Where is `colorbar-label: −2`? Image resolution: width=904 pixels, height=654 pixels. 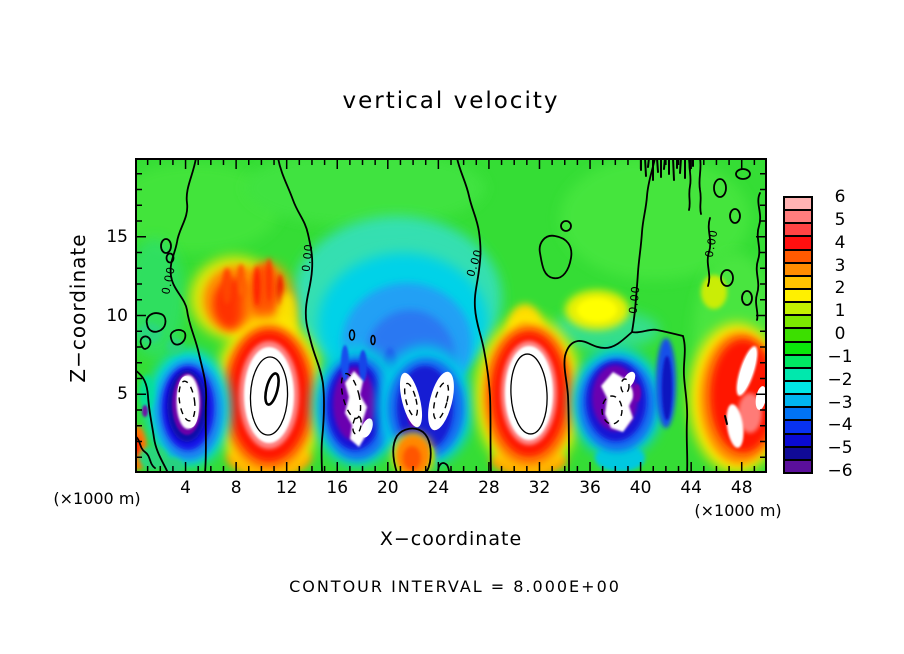
colorbar-label: −2 is located at coordinates (840, 379).